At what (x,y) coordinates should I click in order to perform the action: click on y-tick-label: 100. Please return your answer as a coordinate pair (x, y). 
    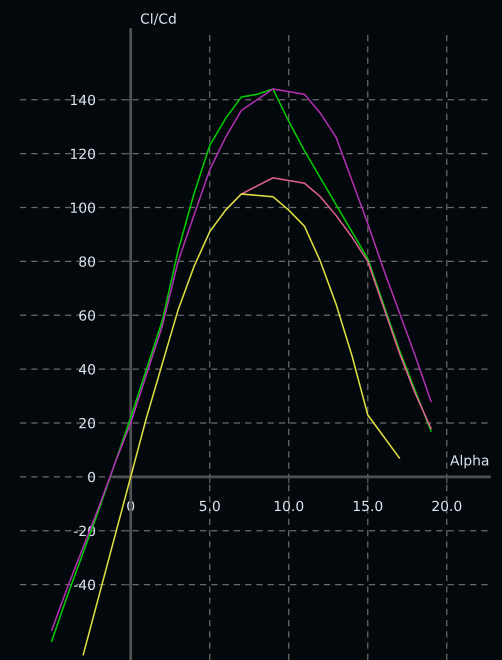
    Looking at the image, I should click on (83, 207).